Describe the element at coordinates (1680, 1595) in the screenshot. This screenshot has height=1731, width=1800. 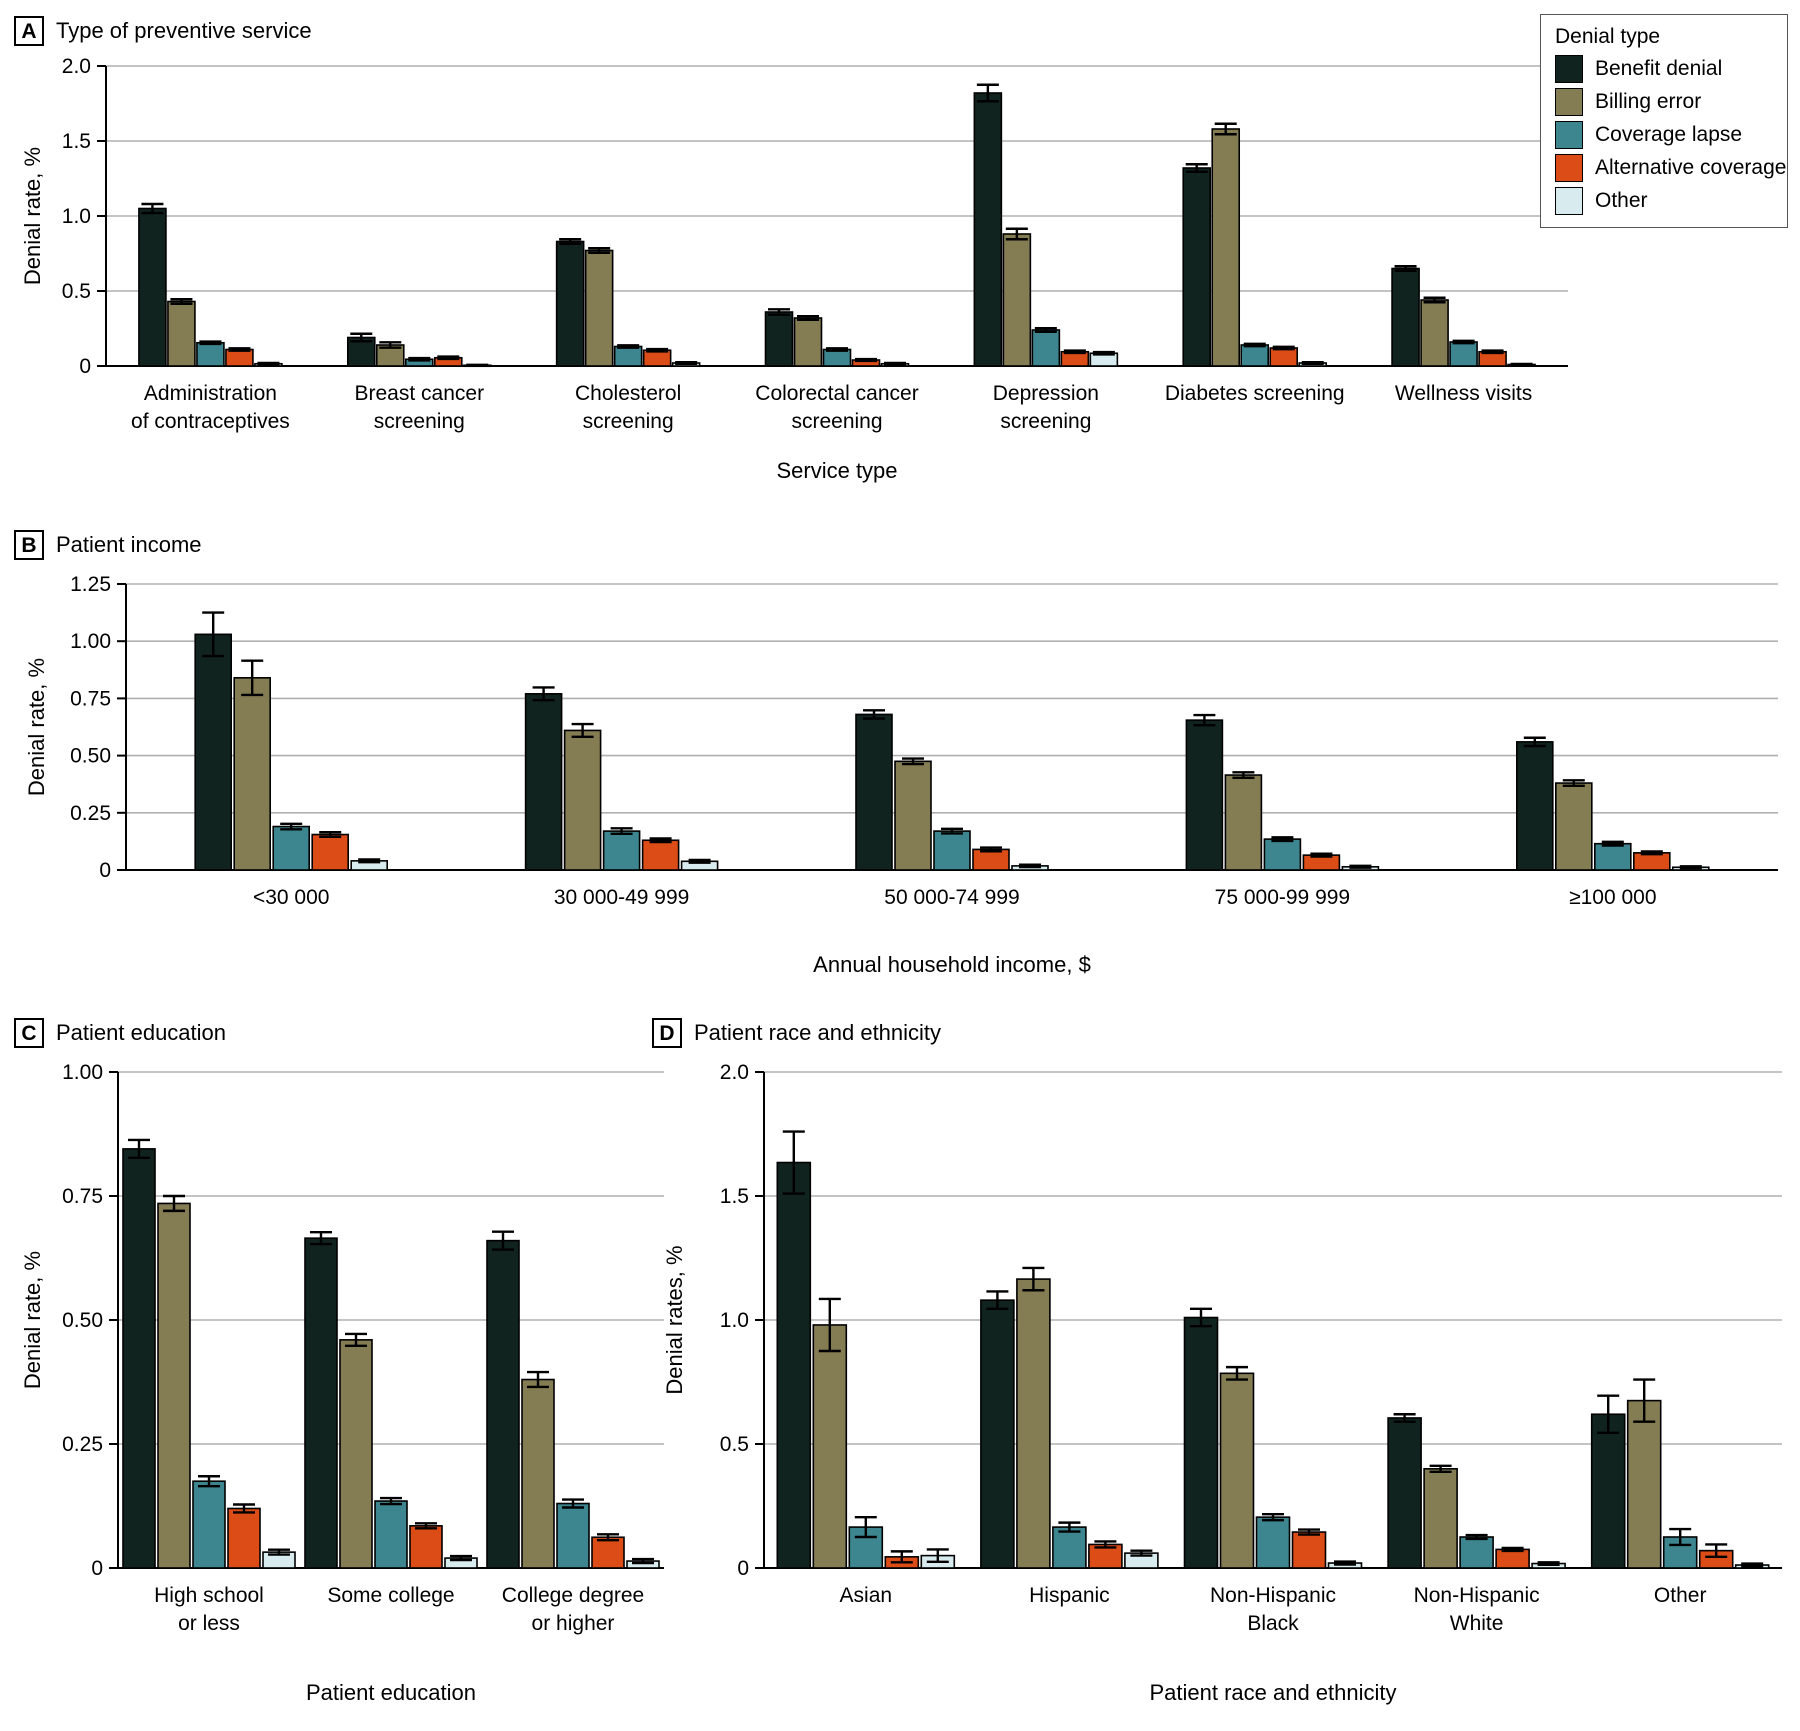
I see `x-tick-label: Other` at that location.